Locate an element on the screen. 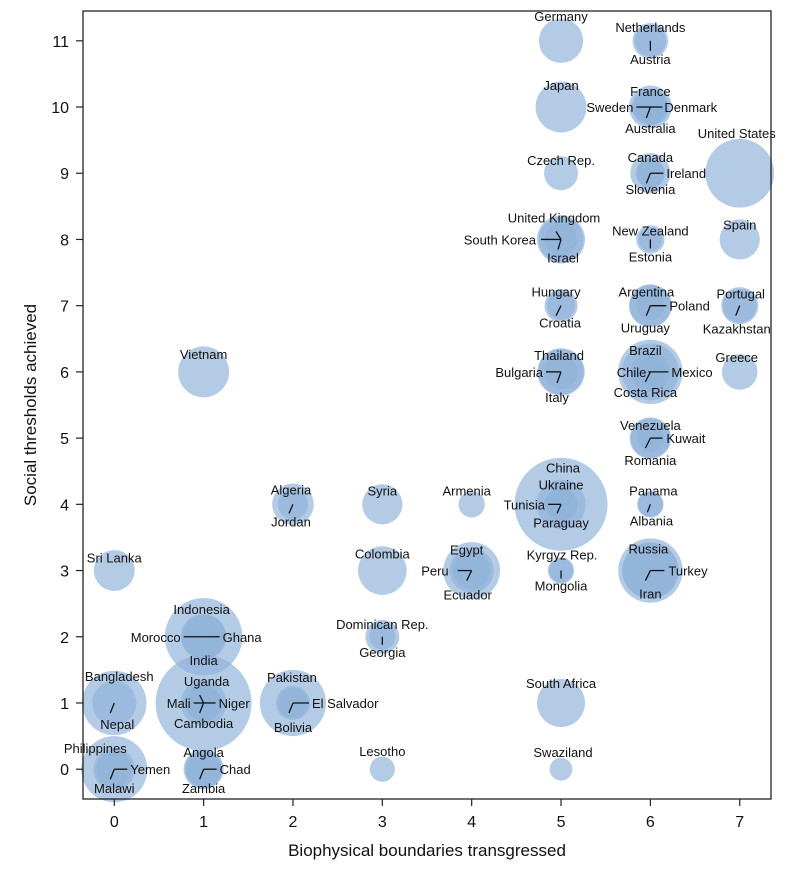 This screenshot has height=881, width=800. point-label: Colombia is located at coordinates (383, 554).